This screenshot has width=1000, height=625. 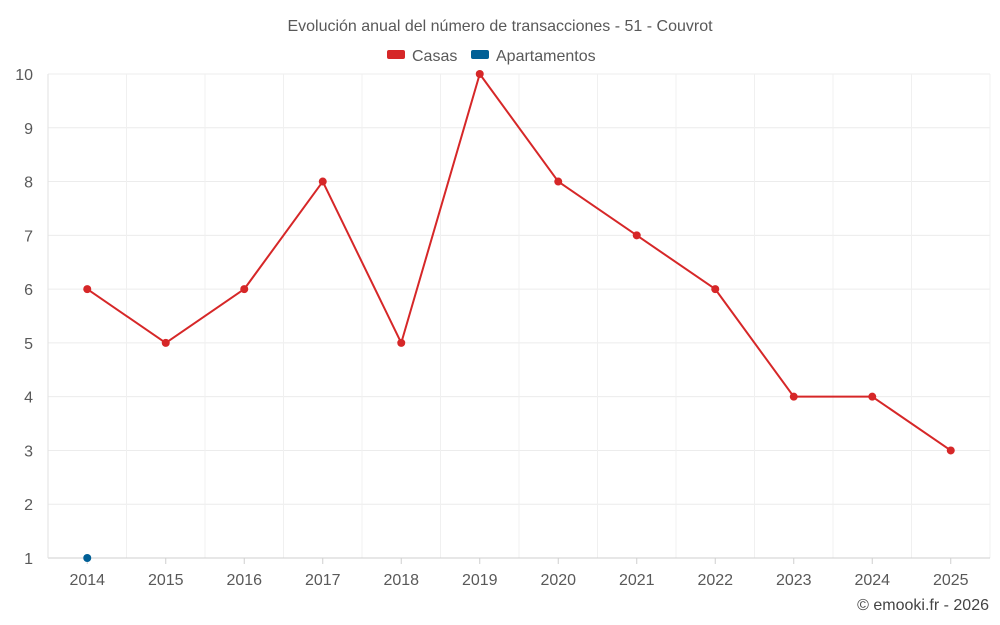 I want to click on y-tick-label: 3, so click(x=28, y=451).